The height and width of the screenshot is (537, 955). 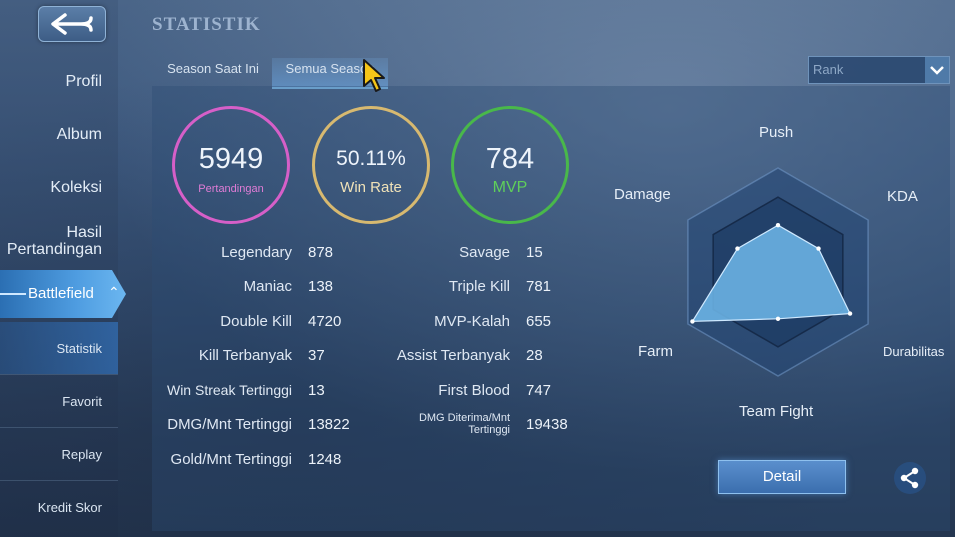 I want to click on radar-label-kda: KDA, so click(x=902, y=196).